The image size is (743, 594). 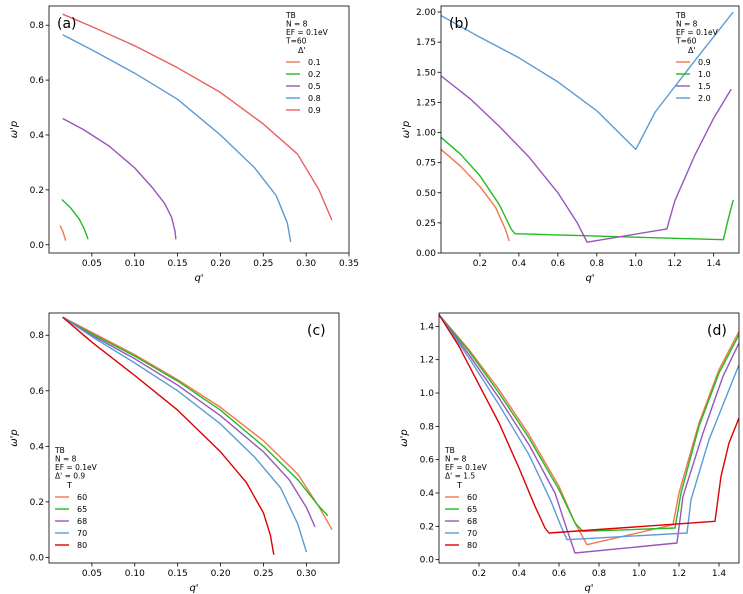 What do you see at coordinates (426, 103) in the screenshot?
I see `y-tick-label: 1.25` at bounding box center [426, 103].